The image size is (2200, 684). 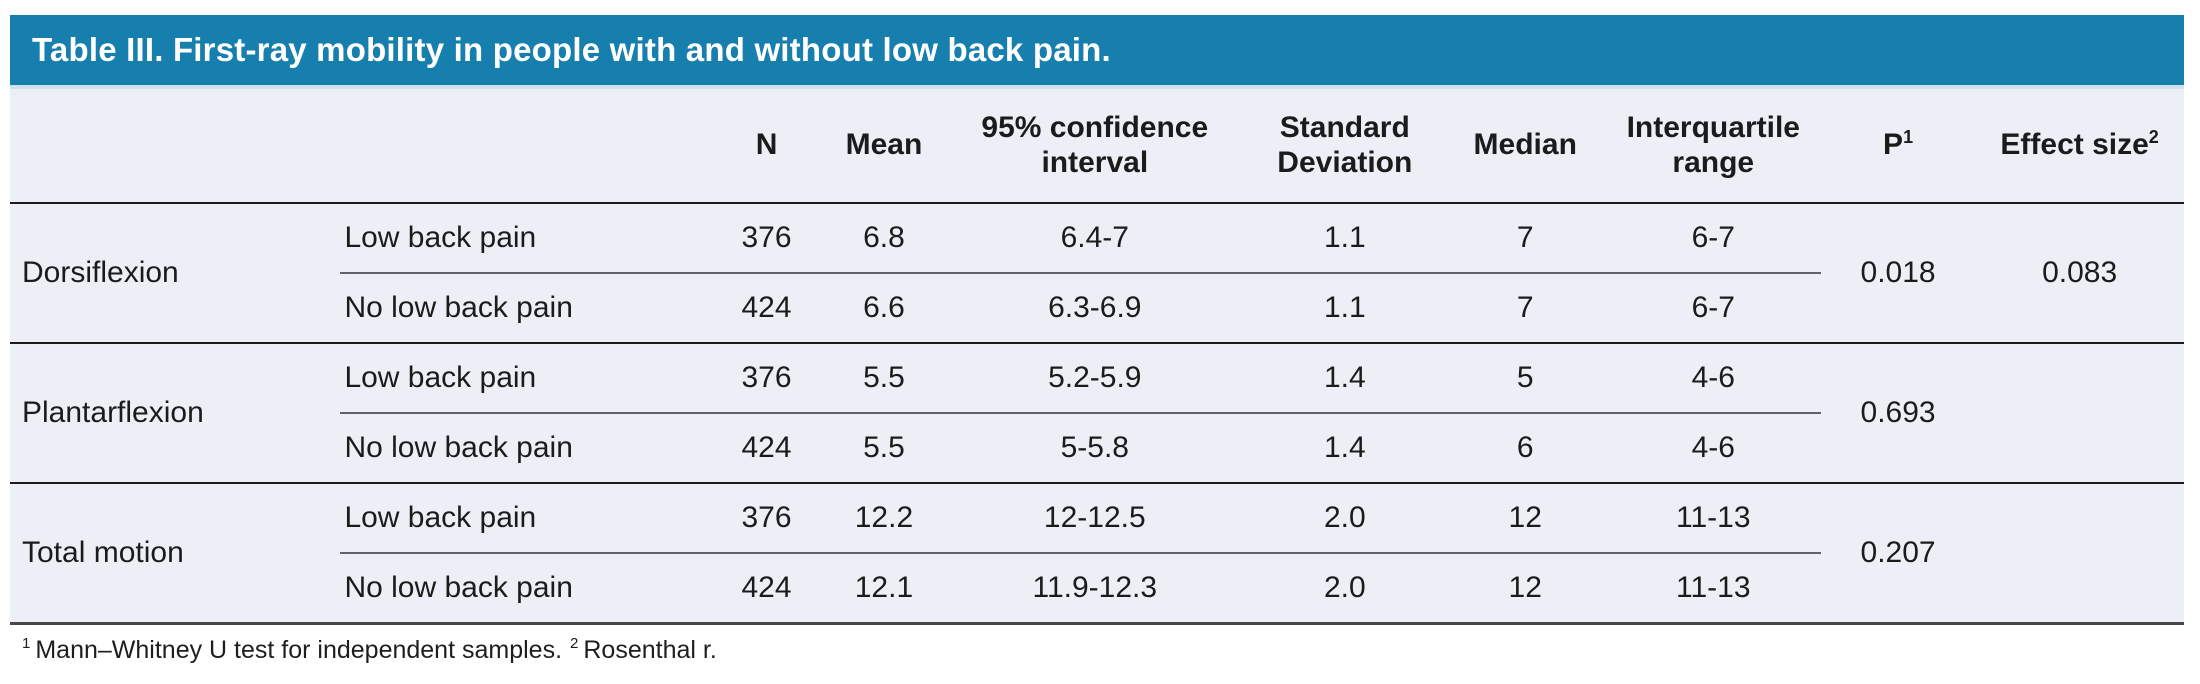 I want to click on cell-mean: 6.6, so click(x=884, y=307).